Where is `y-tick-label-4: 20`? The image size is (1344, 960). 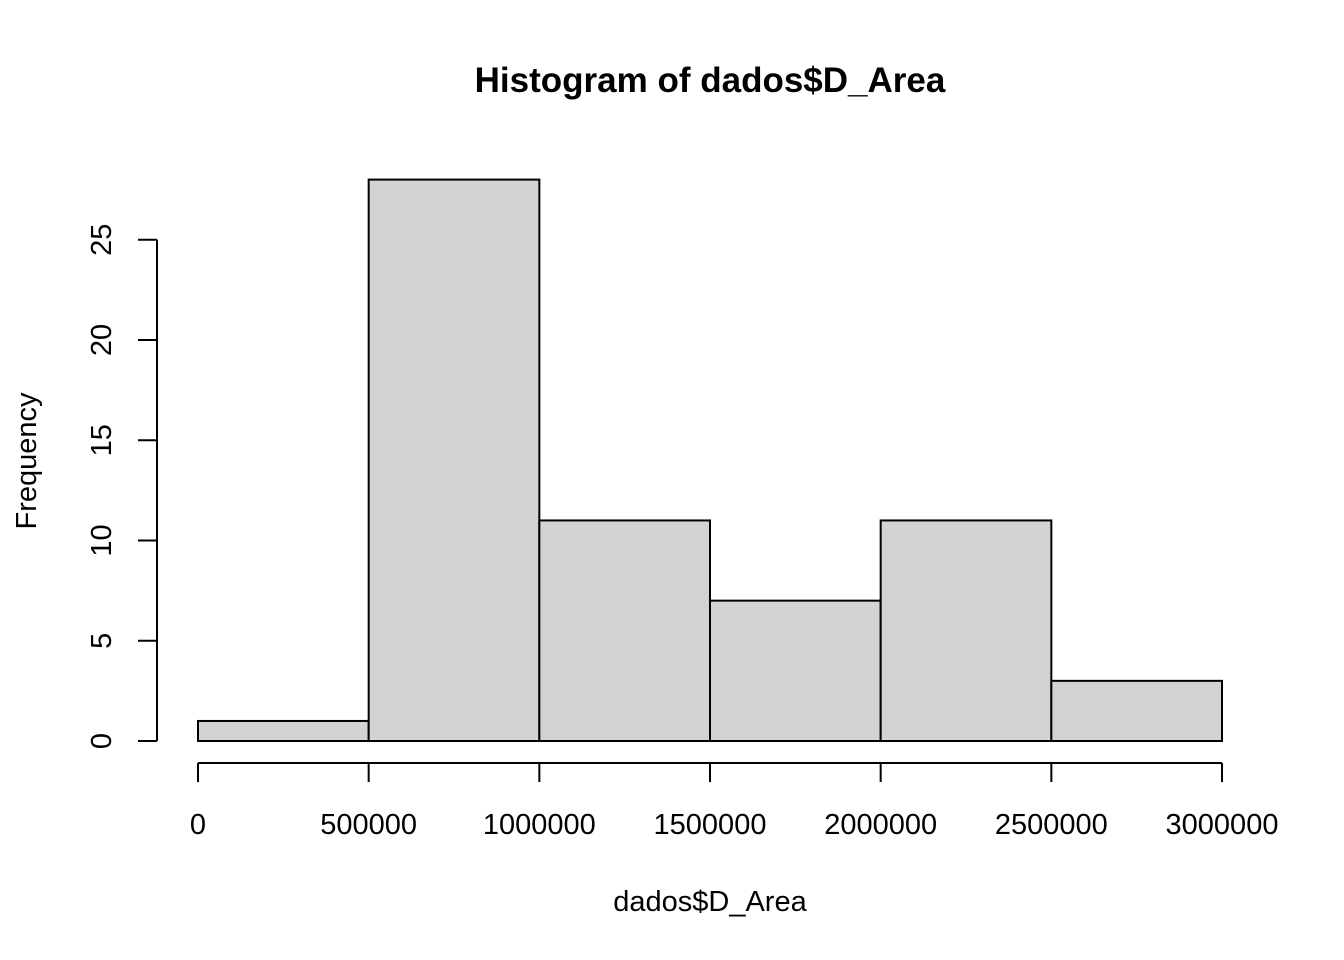 y-tick-label-4: 20 is located at coordinates (102, 340).